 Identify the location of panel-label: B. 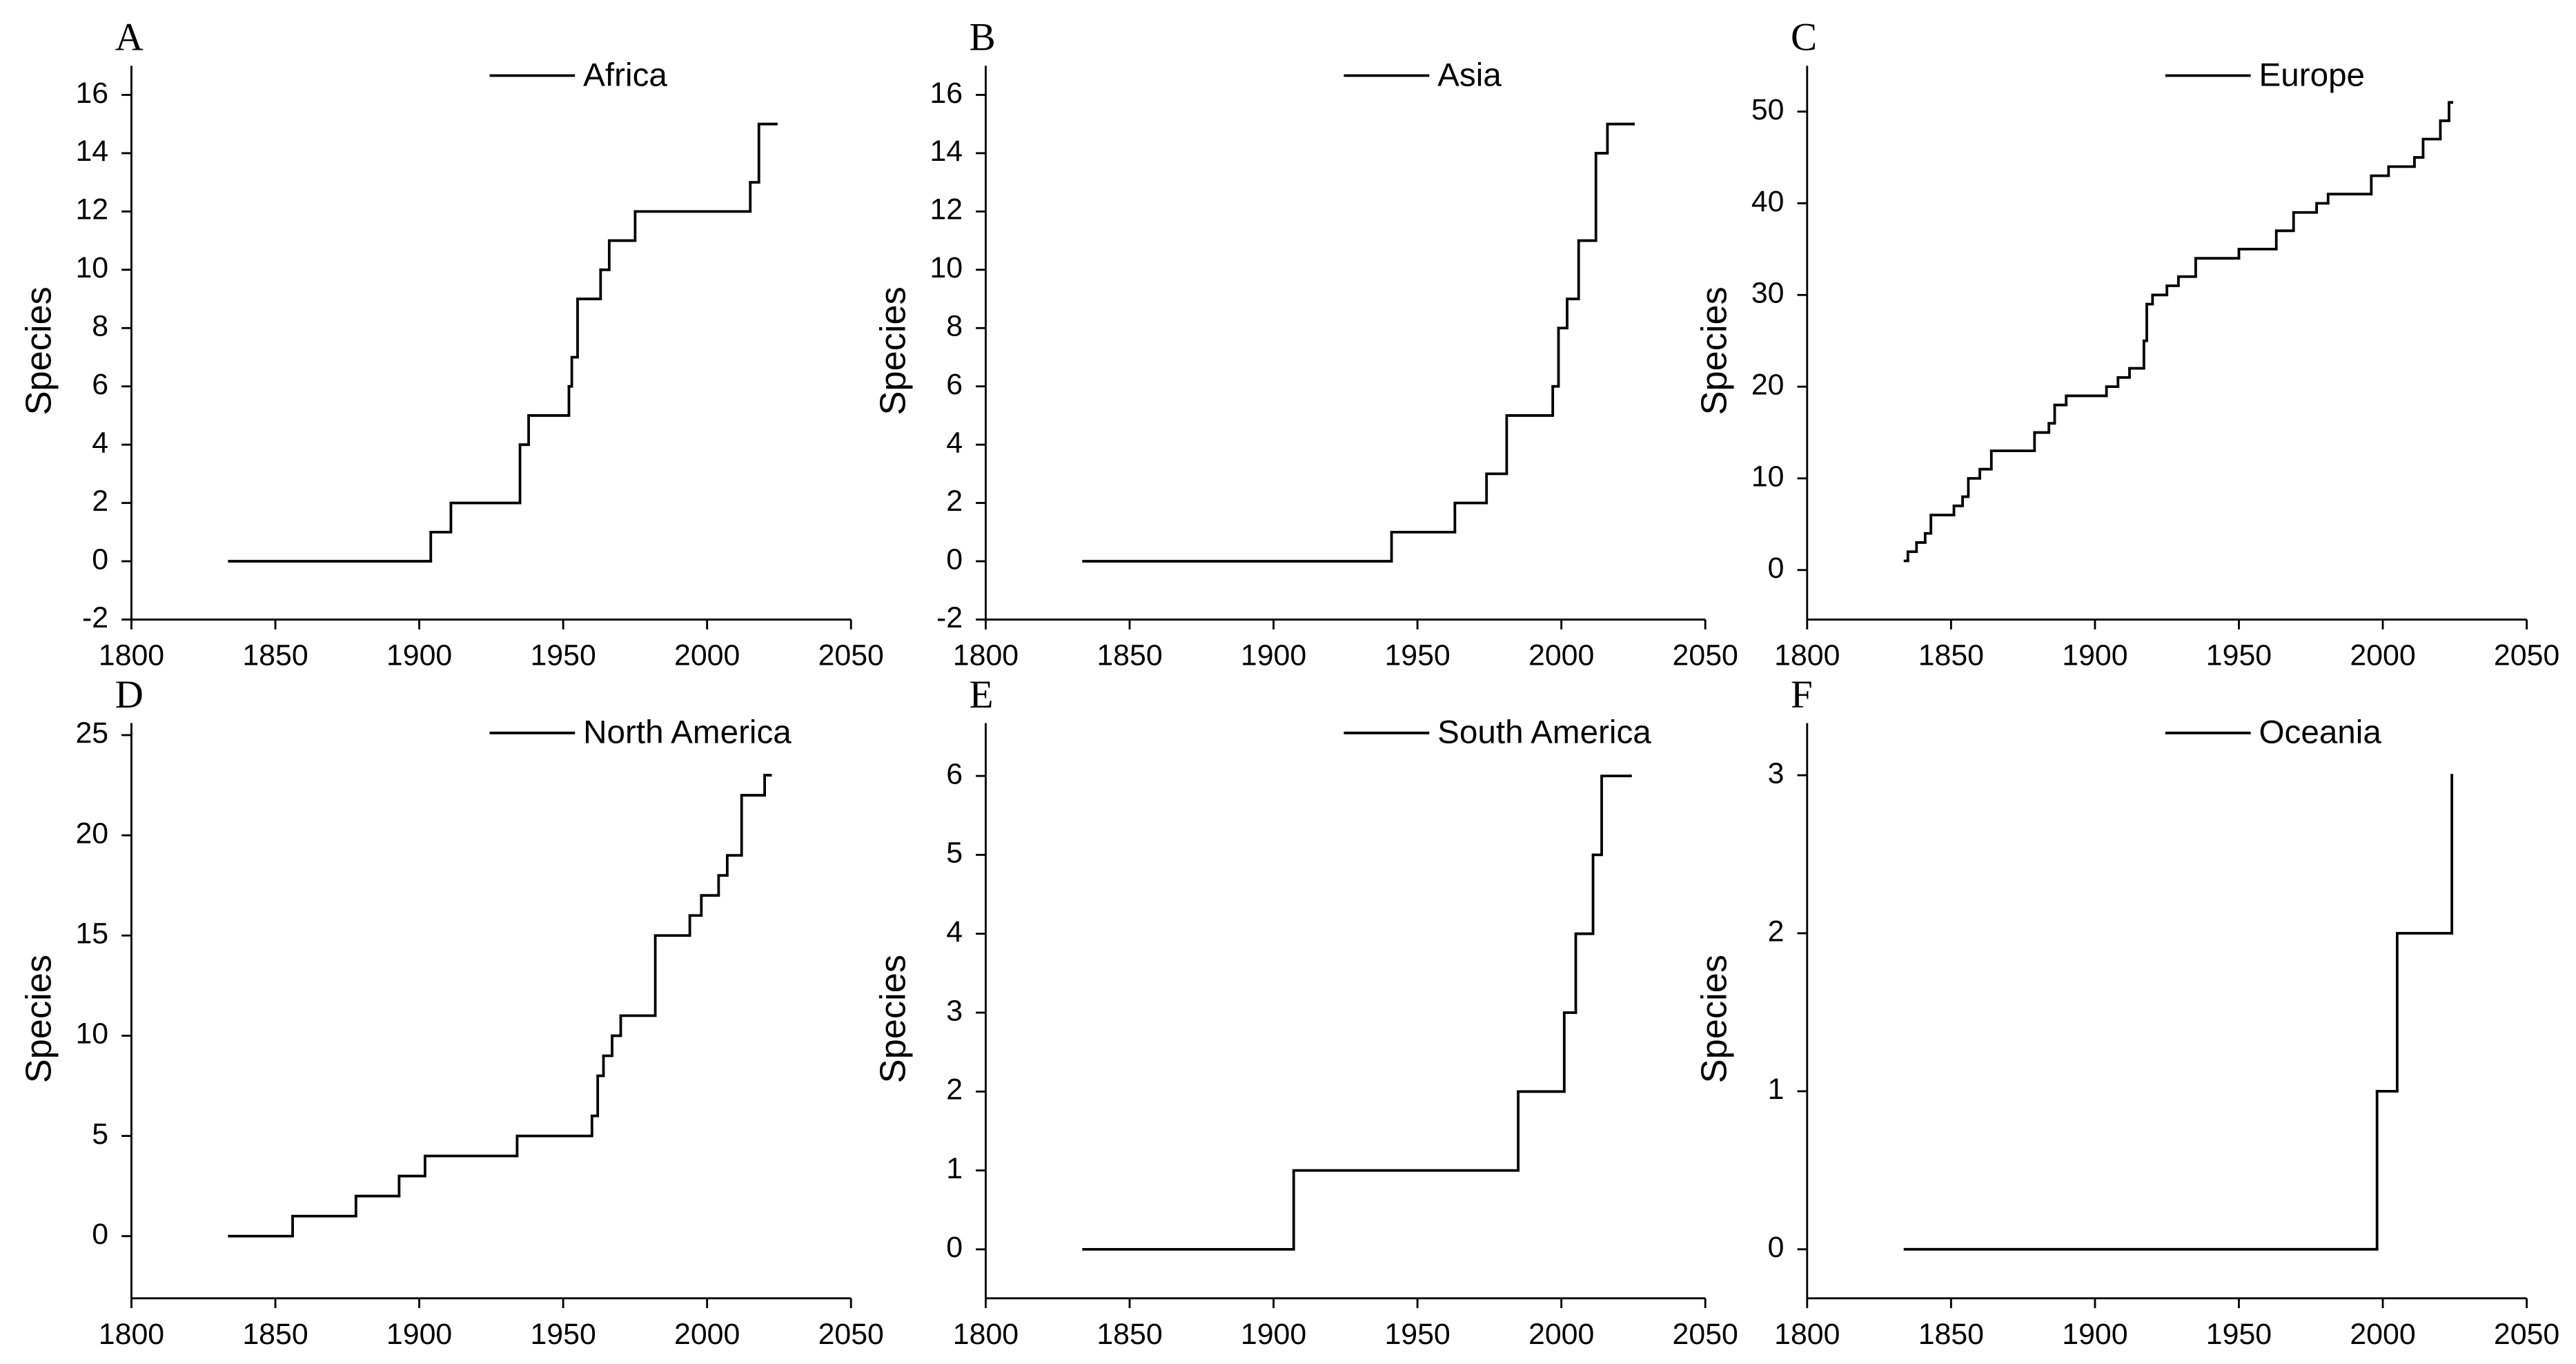
(983, 37).